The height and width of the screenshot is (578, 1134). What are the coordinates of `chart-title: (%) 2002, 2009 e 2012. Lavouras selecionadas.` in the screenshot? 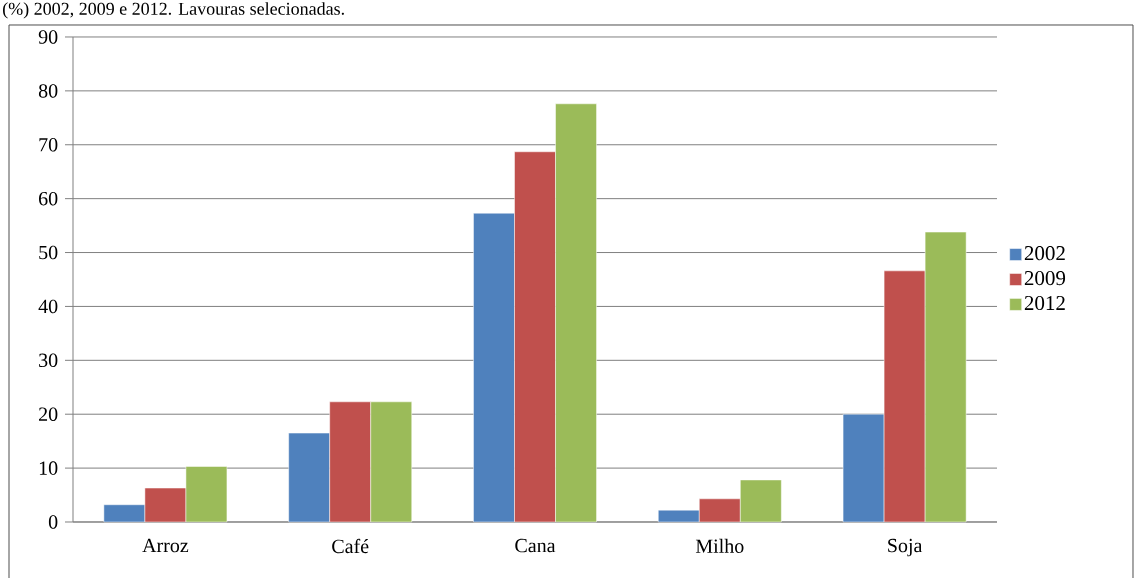 It's located at (173, 10).